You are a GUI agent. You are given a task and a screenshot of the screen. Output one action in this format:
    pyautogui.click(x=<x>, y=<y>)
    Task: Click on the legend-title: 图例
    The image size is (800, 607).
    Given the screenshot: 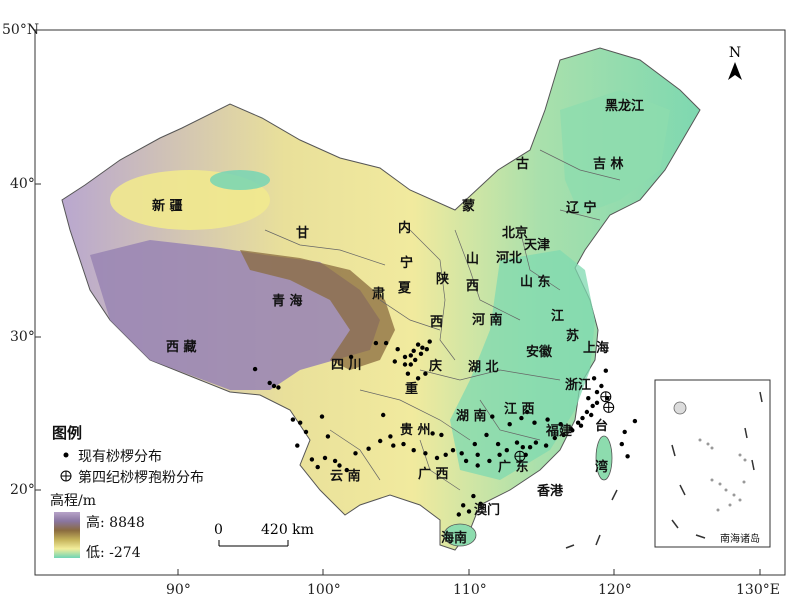 What is the action you would take?
    pyautogui.click(x=67, y=433)
    